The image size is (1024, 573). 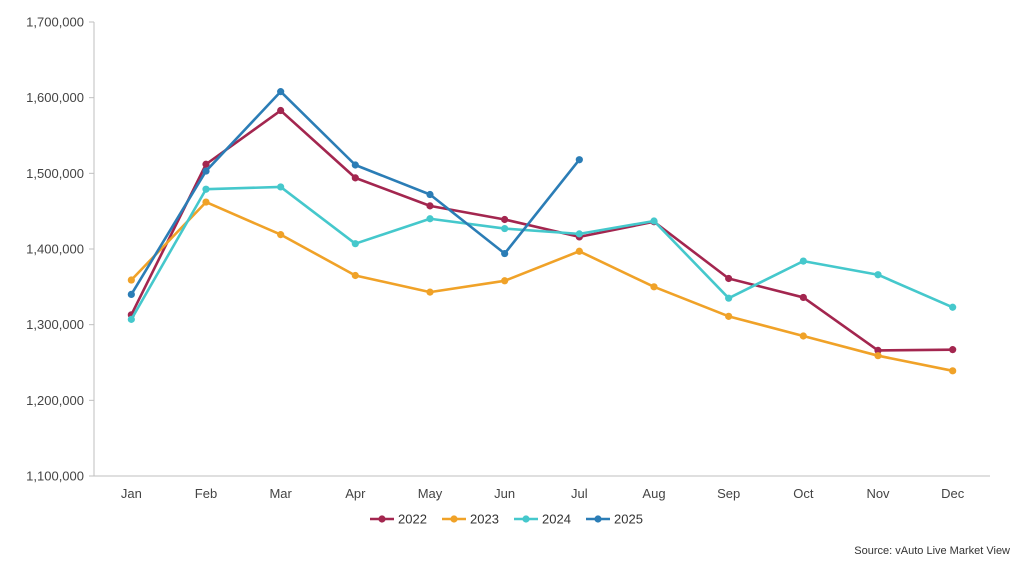 I want to click on legend-item-2022: 2022, so click(x=398, y=519).